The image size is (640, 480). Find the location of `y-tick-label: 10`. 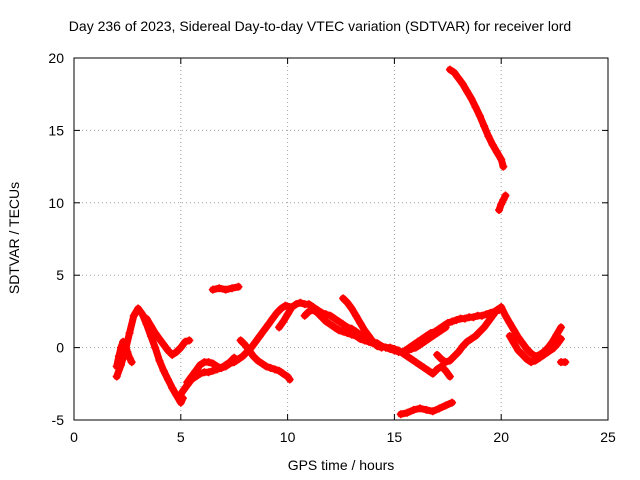

y-tick-label: 10 is located at coordinates (56, 203).